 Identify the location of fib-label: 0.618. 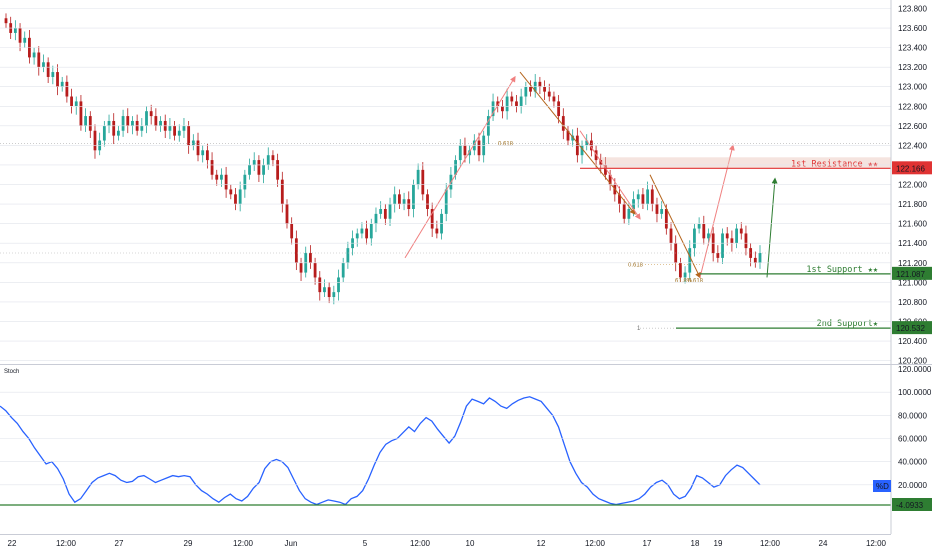
(636, 266).